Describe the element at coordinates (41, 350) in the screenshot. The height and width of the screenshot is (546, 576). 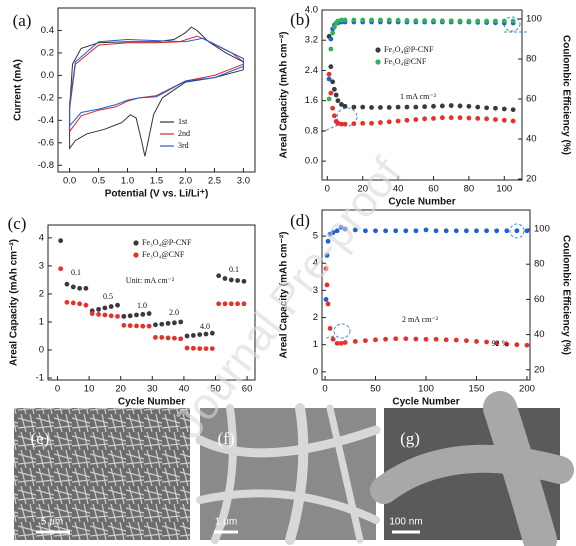
I see `y-tick-label: 0` at that location.